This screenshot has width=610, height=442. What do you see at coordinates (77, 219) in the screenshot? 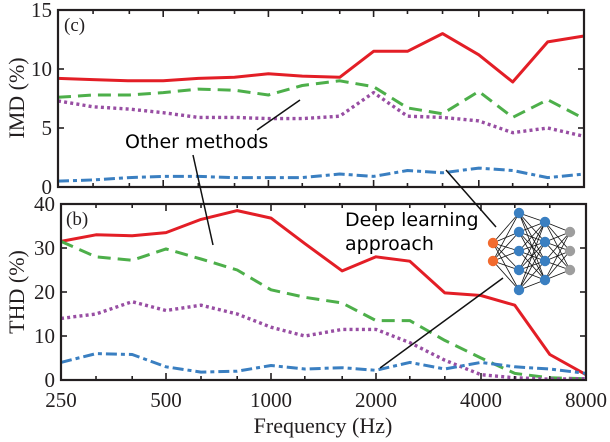
I see `thd-panel-label: (b)` at bounding box center [77, 219].